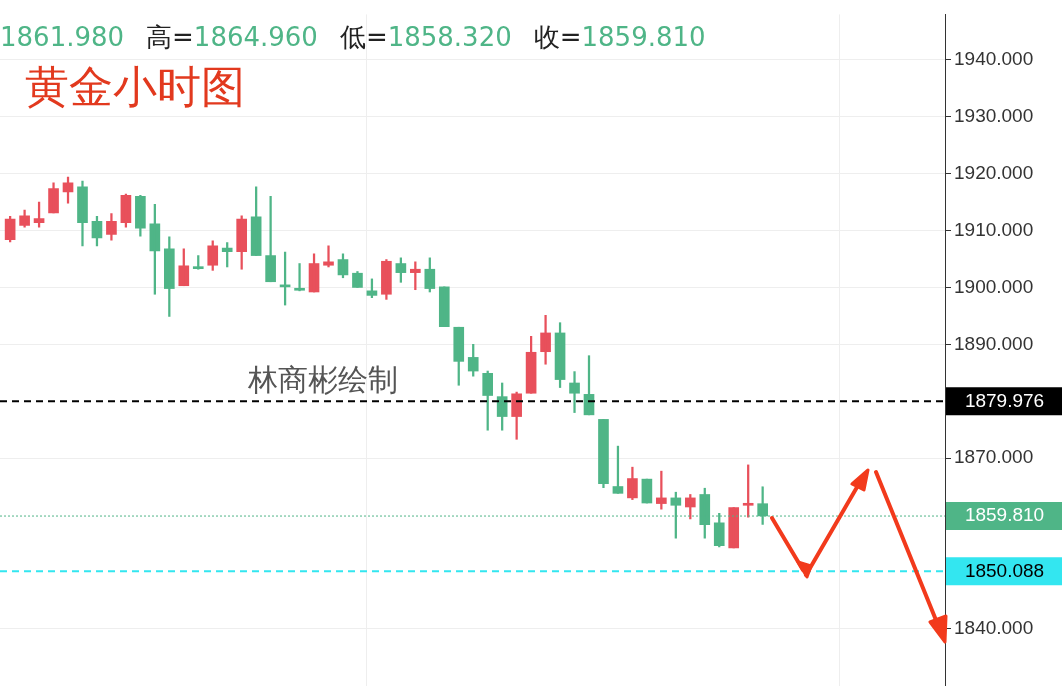 The width and height of the screenshot is (1064, 700). What do you see at coordinates (994, 286) in the screenshot?
I see `y-tick-label: 1900.000` at bounding box center [994, 286].